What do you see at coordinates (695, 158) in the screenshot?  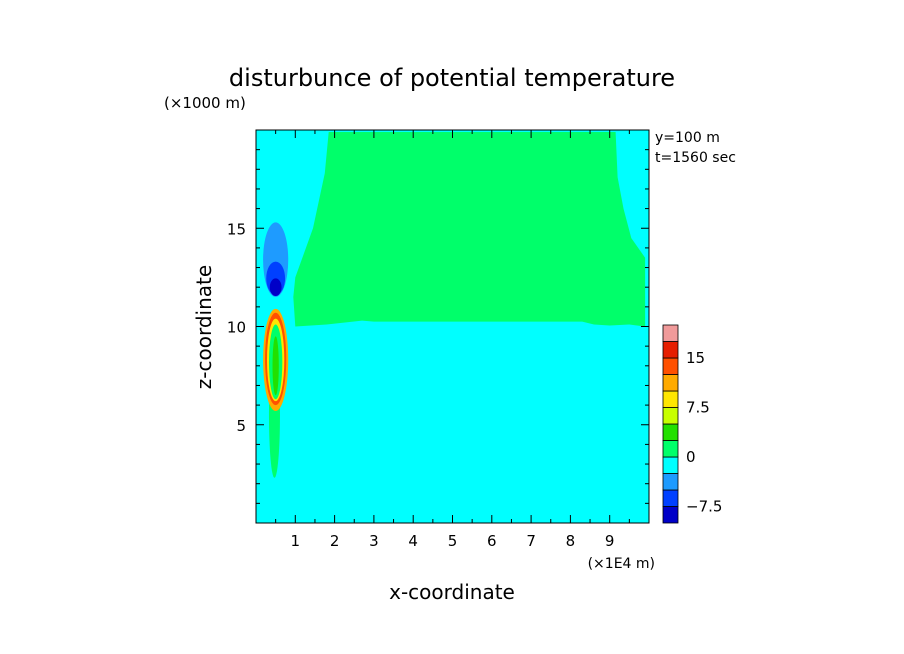 I see `annotation-t: t=1560 sec` at bounding box center [695, 158].